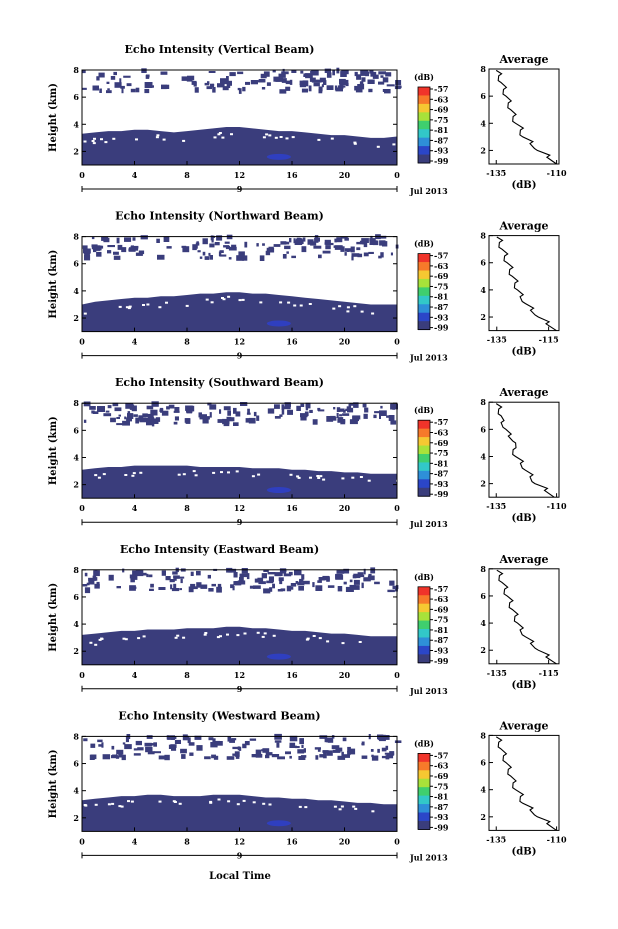 Image resolution: width=618 pixels, height=929 pixels. I want to click on profile-x-tick-label: -110, so click(557, 839).